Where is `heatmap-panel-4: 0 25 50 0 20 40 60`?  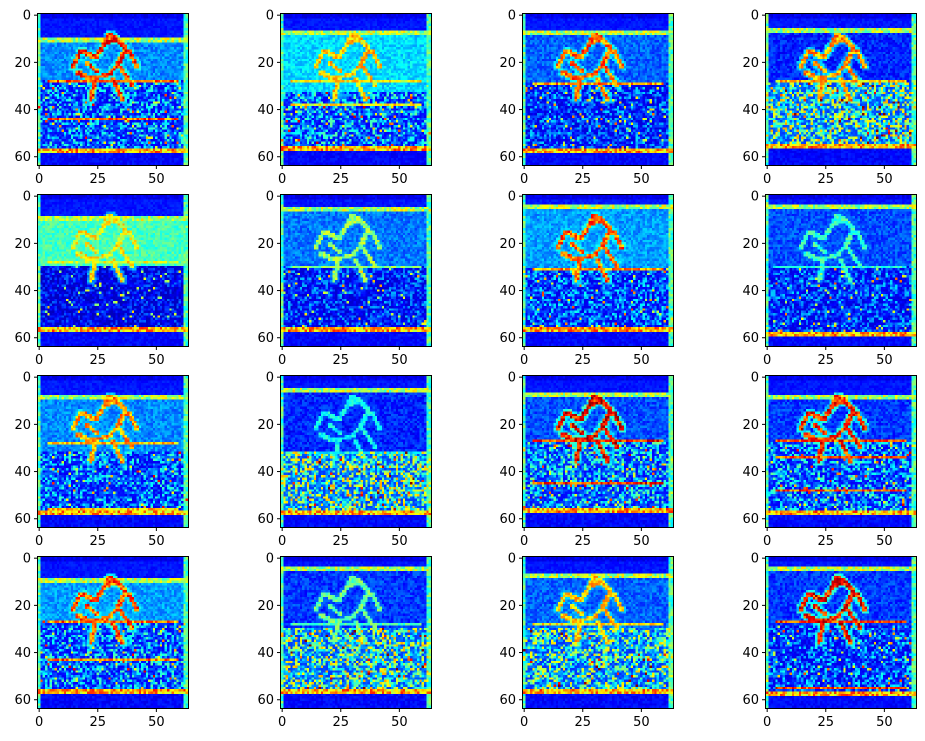
heatmap-panel-4: 0 25 50 0 20 40 60 is located at coordinates (829, 98).